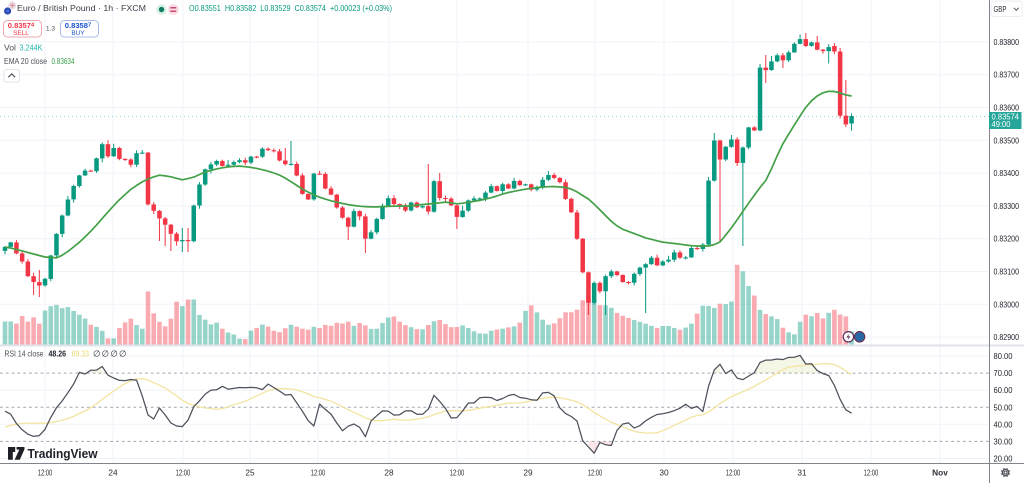 The width and height of the screenshot is (1024, 483). I want to click on svg-text: 0.83000, so click(1007, 304).